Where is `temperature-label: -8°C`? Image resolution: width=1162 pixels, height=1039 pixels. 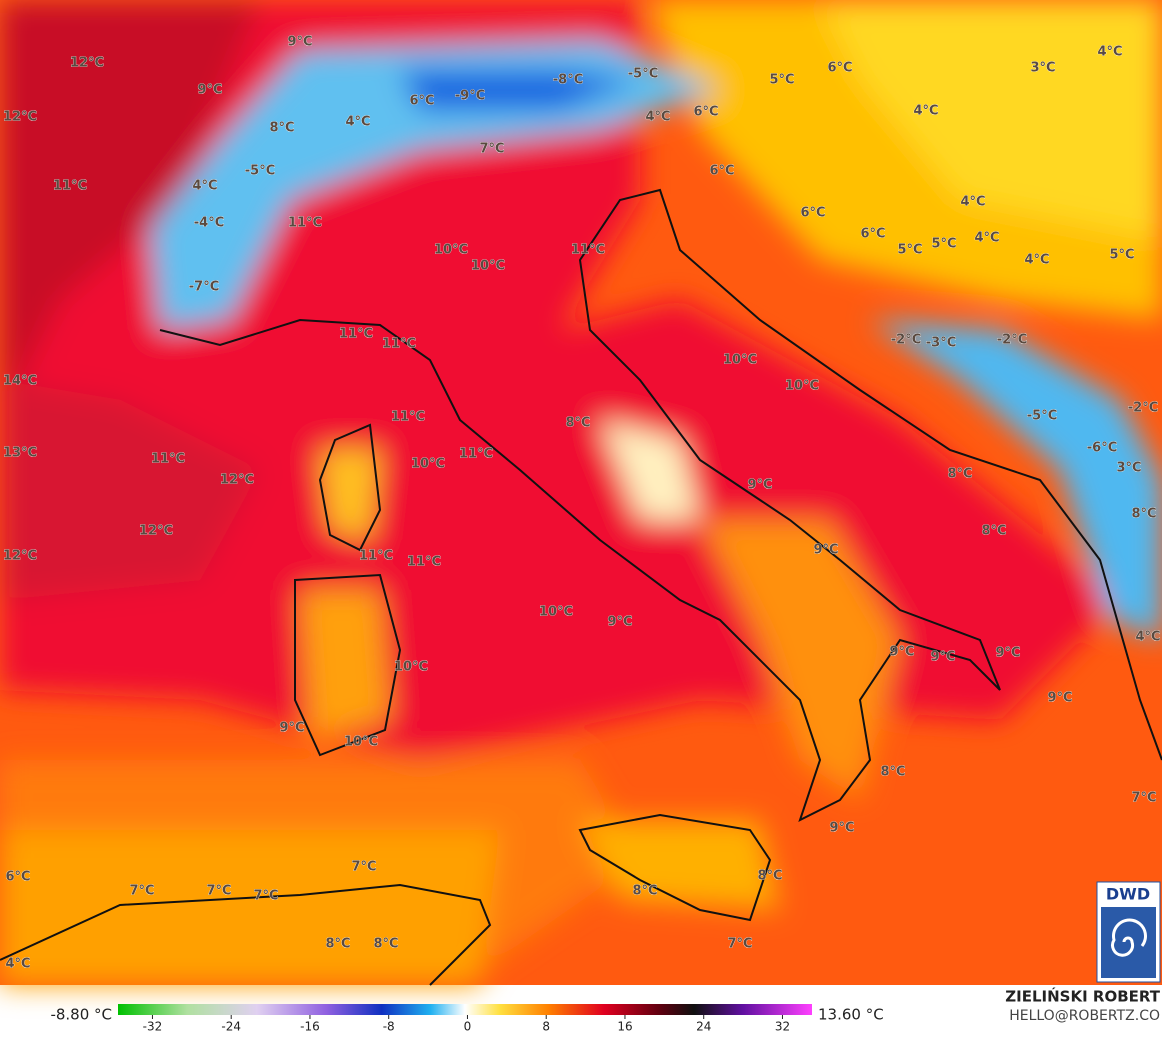
temperature-label: -8°C is located at coordinates (568, 80).